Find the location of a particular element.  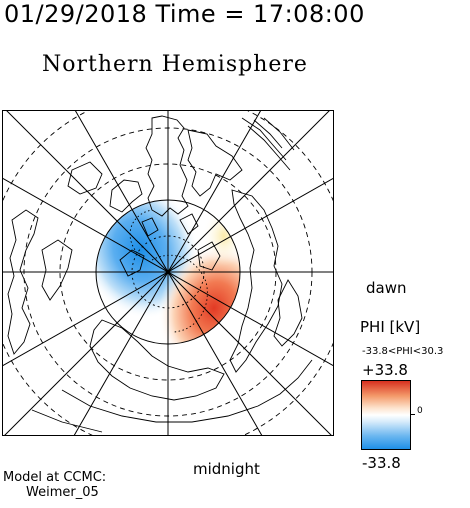

legend-max: +33.8 is located at coordinates (385, 370).